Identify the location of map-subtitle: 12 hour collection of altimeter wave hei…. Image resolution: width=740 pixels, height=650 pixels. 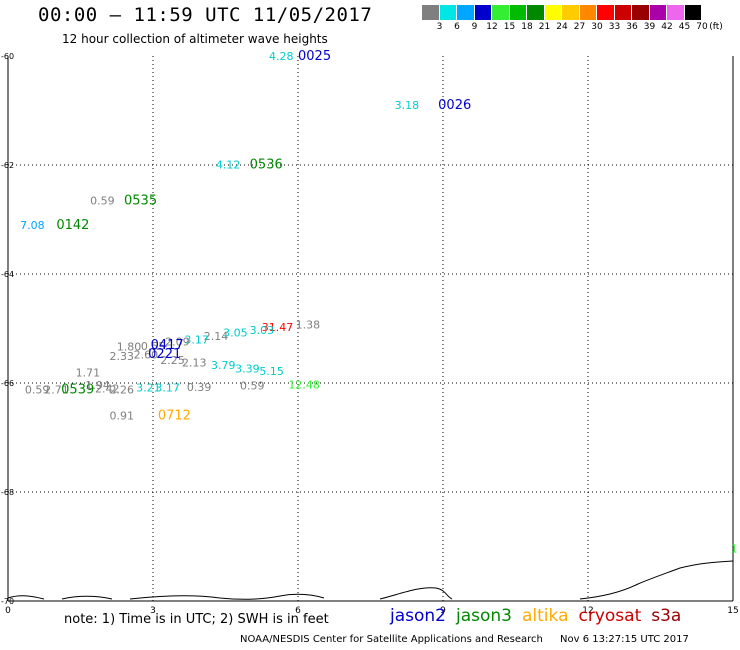
(195, 39).